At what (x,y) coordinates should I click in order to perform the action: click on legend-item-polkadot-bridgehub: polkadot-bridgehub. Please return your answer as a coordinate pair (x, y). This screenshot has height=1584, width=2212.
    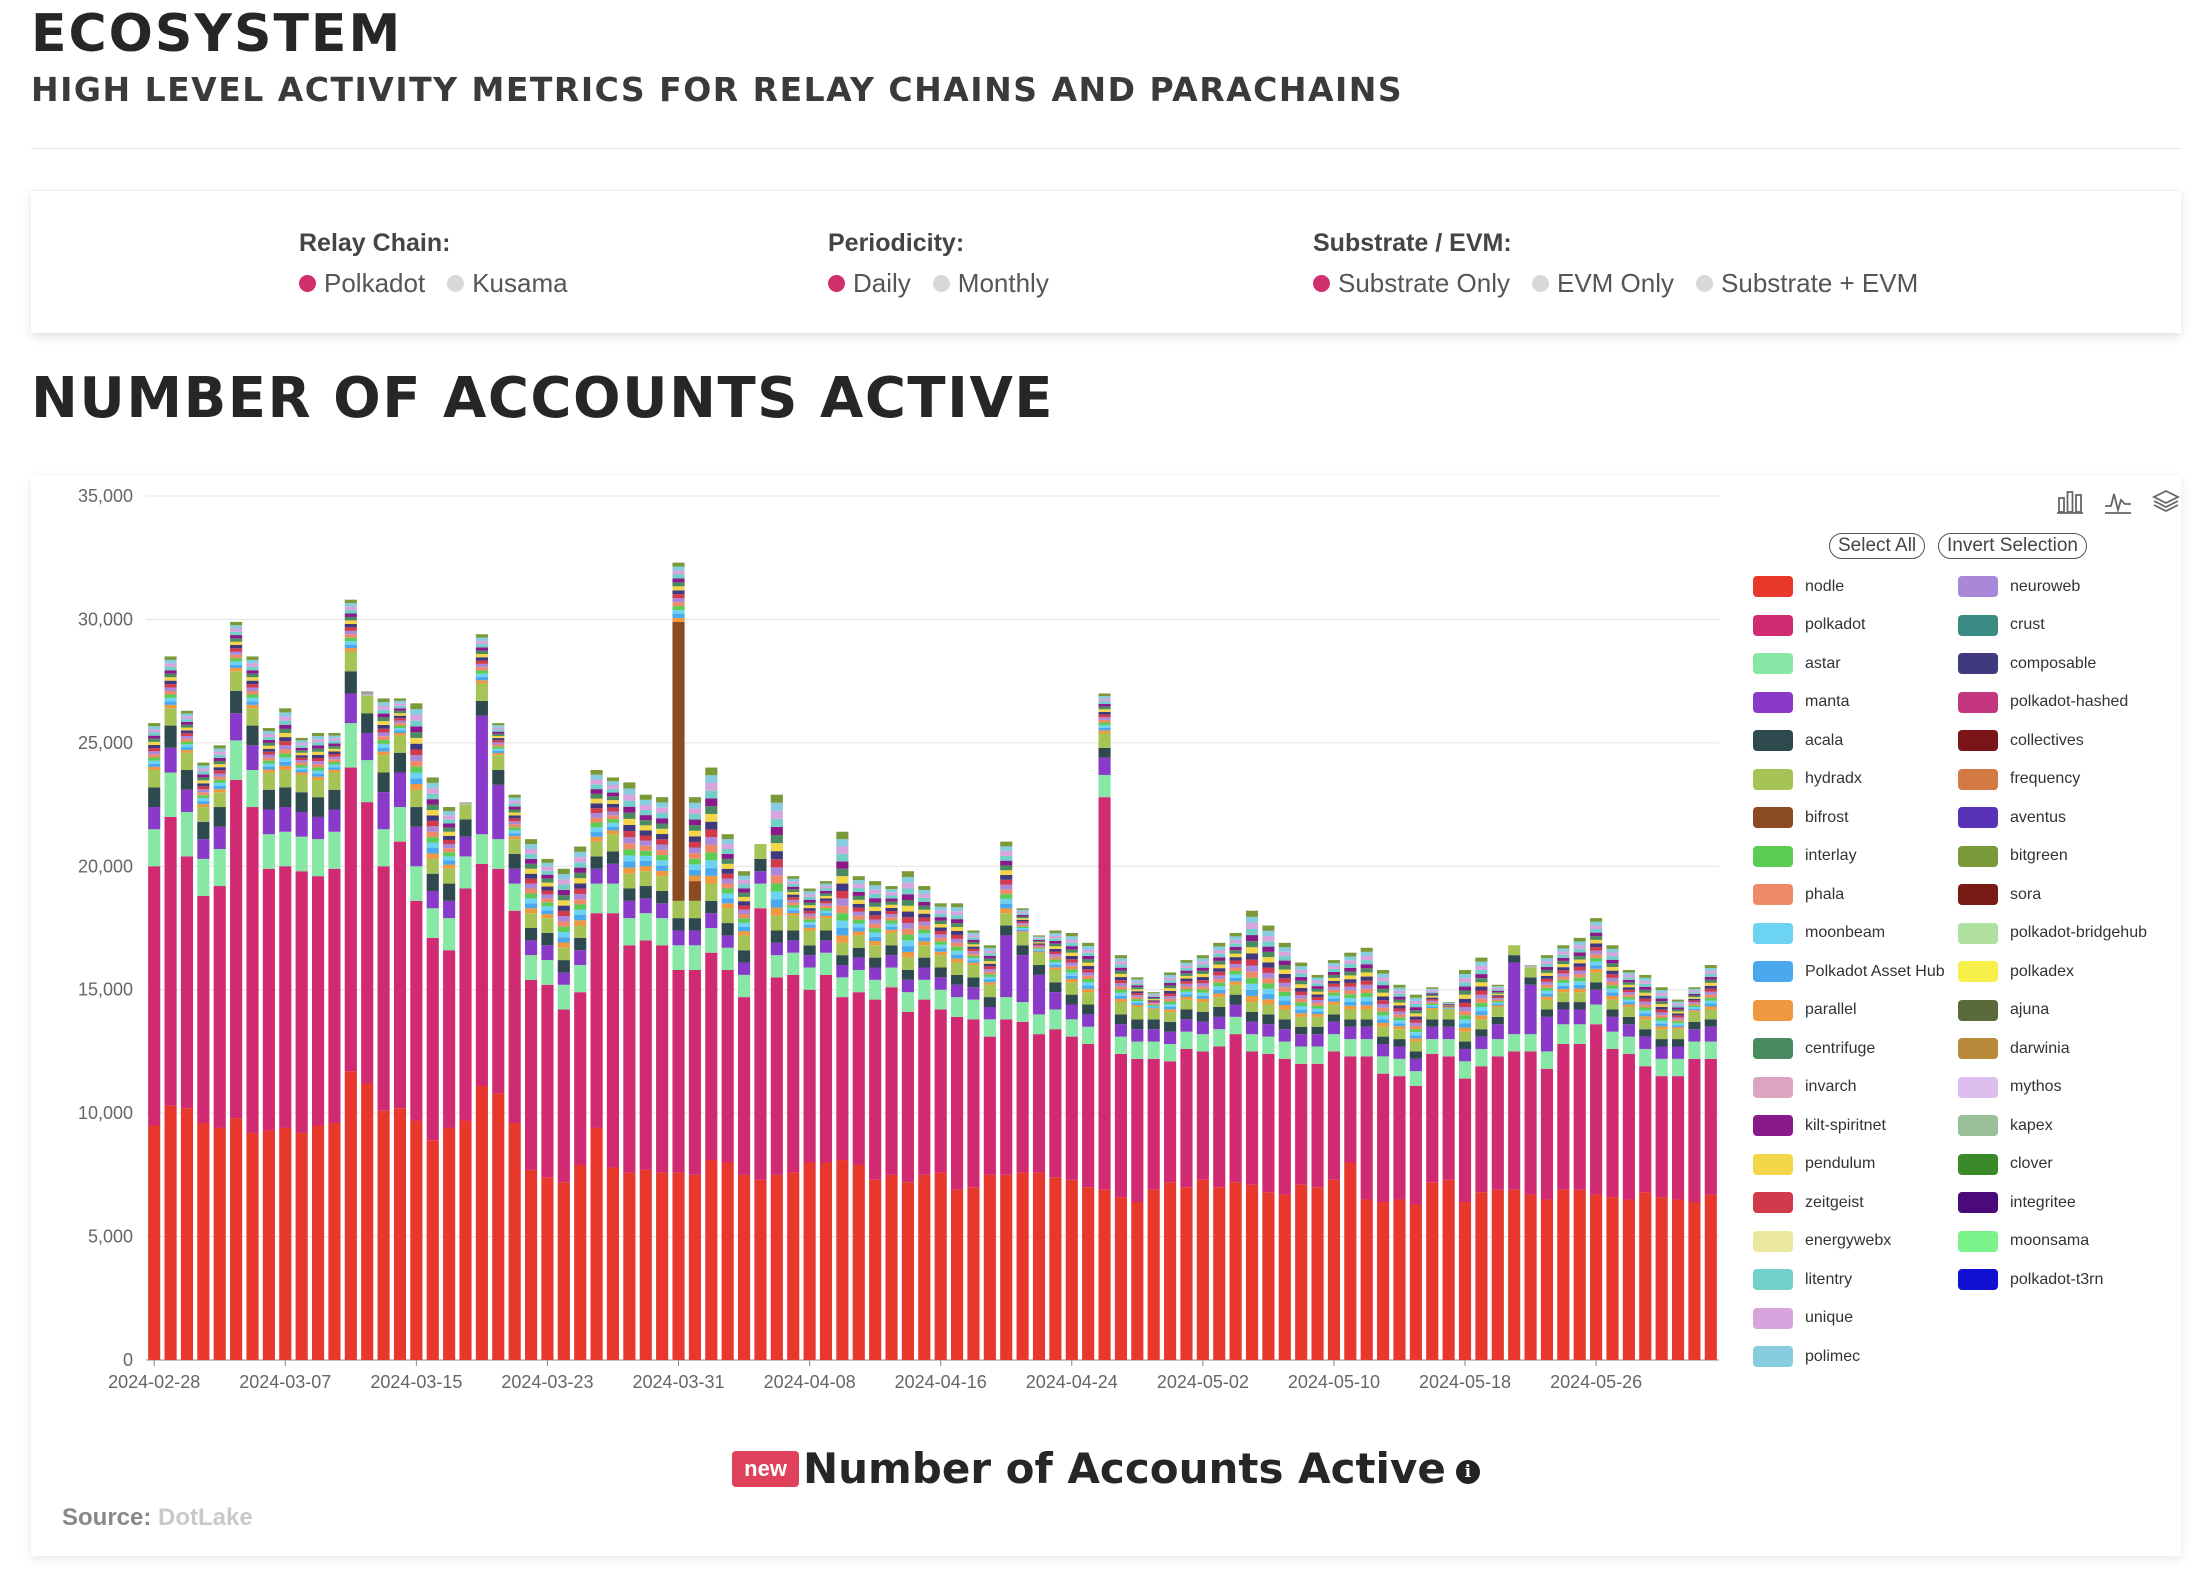
    Looking at the image, I should click on (2052, 933).